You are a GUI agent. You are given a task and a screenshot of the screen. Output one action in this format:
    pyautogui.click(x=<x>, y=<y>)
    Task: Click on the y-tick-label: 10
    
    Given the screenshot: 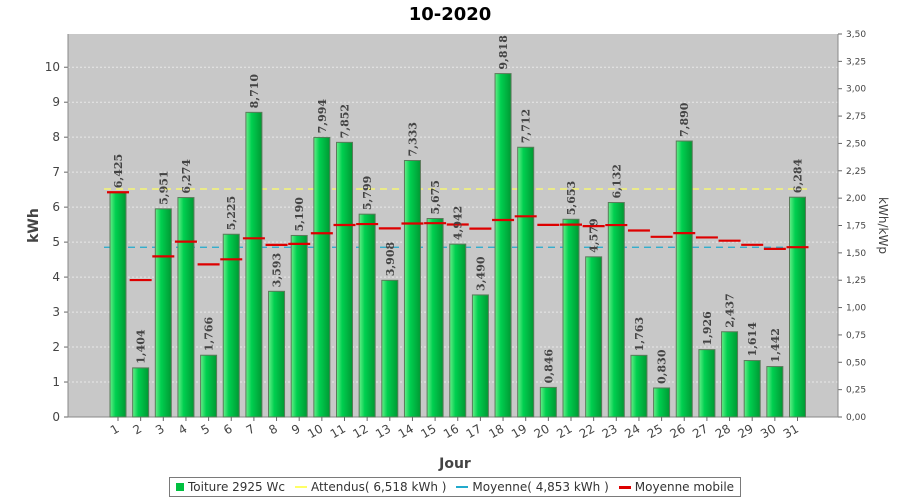 What is the action you would take?
    pyautogui.click(x=52, y=67)
    